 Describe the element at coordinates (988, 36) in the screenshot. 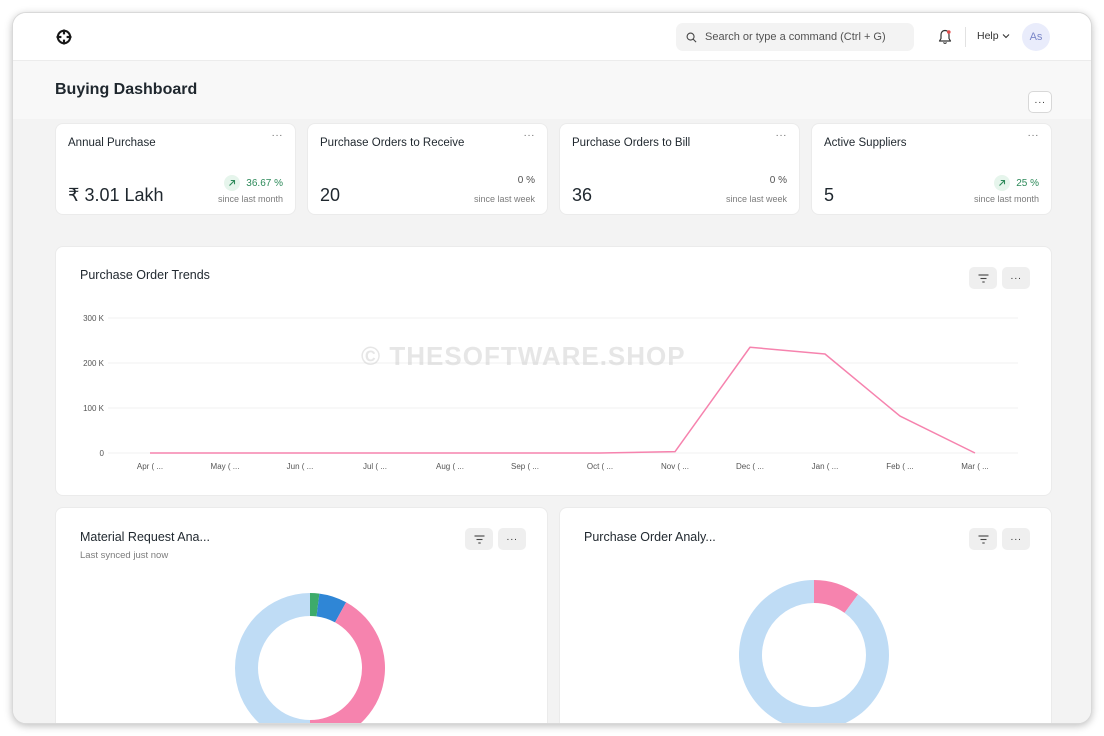

I see `help-label: Help` at that location.